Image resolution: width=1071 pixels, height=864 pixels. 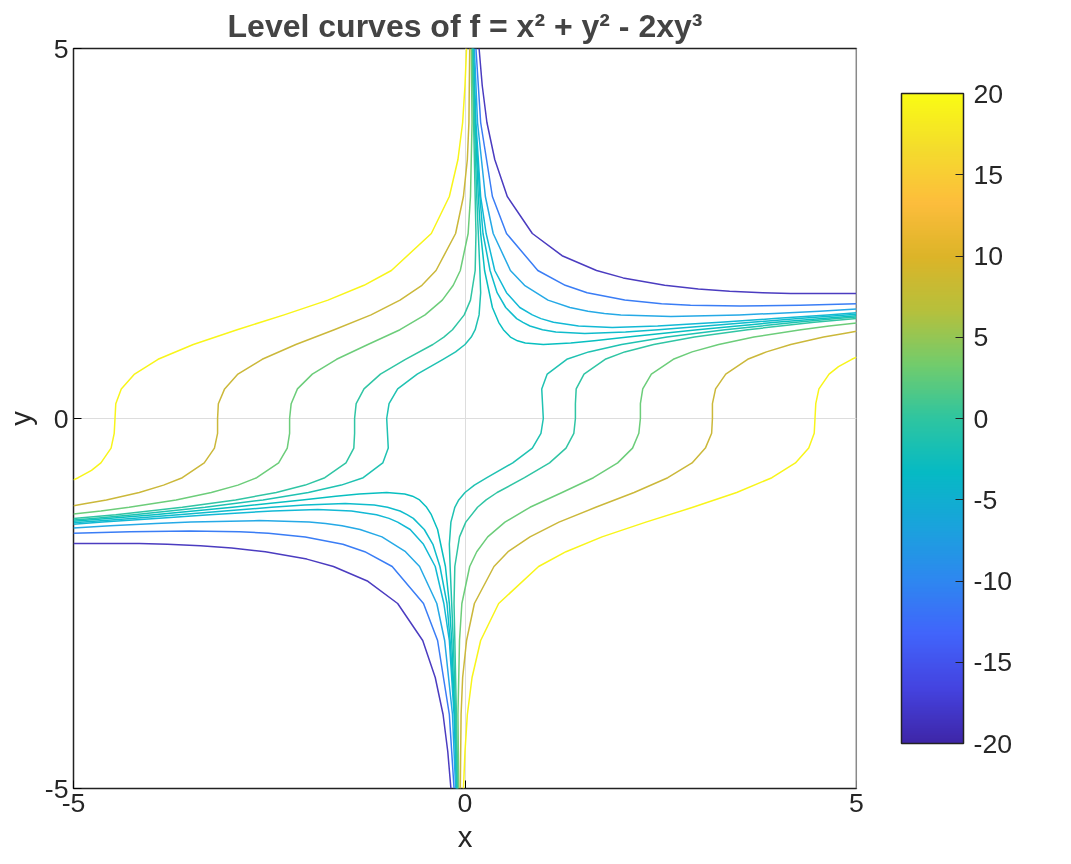 What do you see at coordinates (465, 836) in the screenshot?
I see `x-axis-title: x` at bounding box center [465, 836].